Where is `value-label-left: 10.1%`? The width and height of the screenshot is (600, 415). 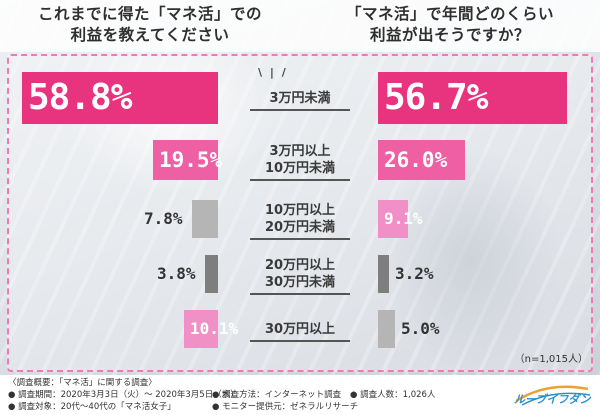
value-label-left: 10.1% is located at coordinates (214, 328).